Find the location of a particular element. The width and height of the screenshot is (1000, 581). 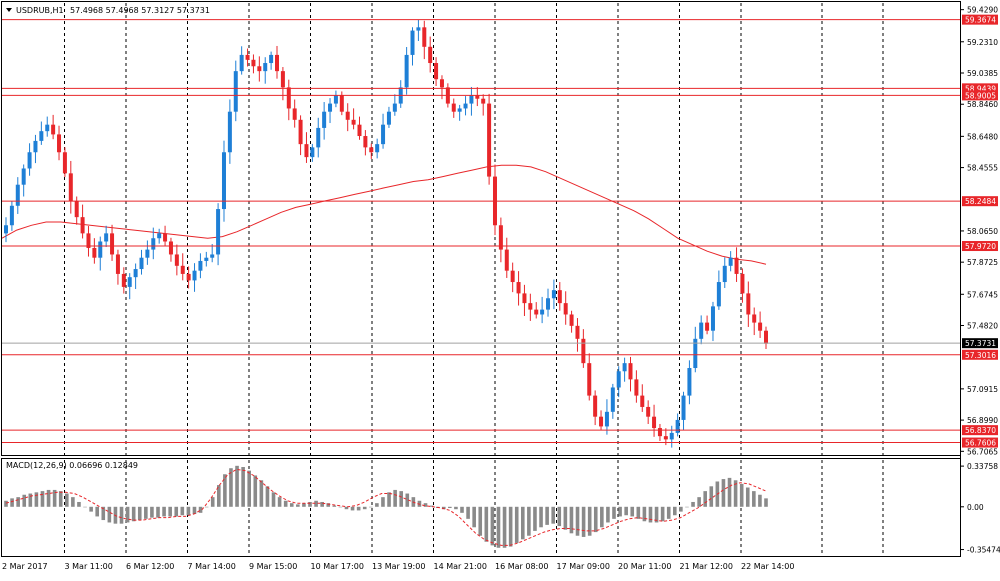

price-level-label: 58.2484 is located at coordinates (980, 201).